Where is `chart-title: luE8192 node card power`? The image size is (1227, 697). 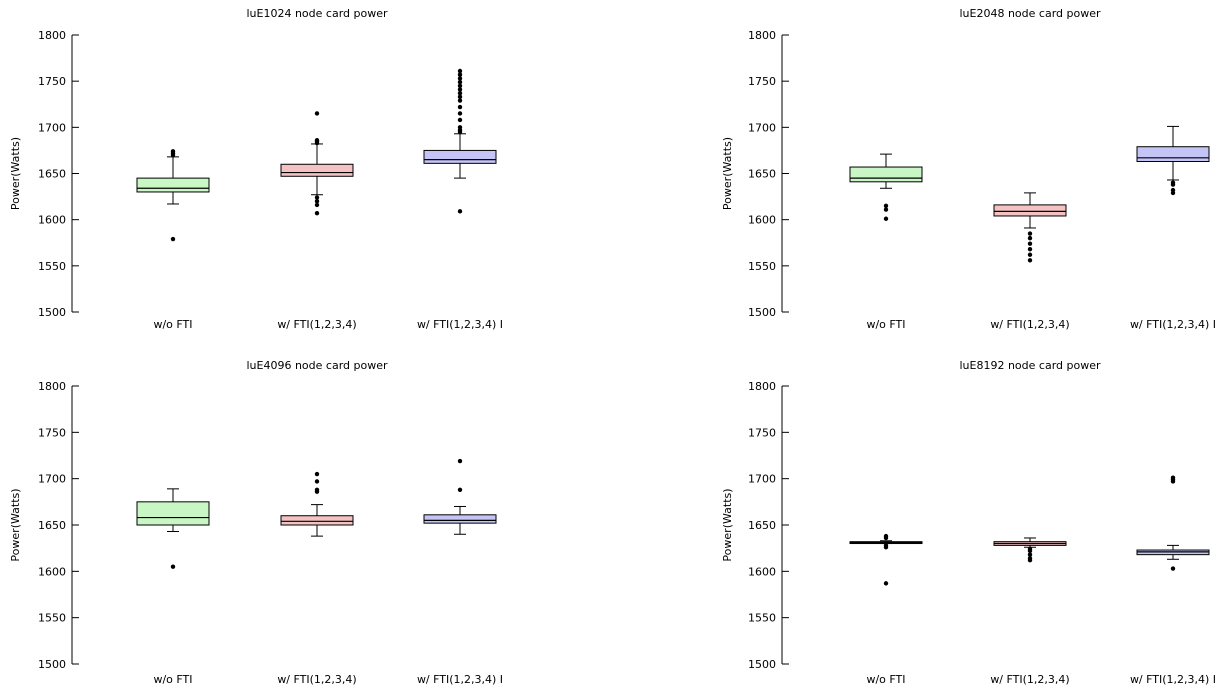
chart-title: luE8192 node card power is located at coordinates (1029, 365).